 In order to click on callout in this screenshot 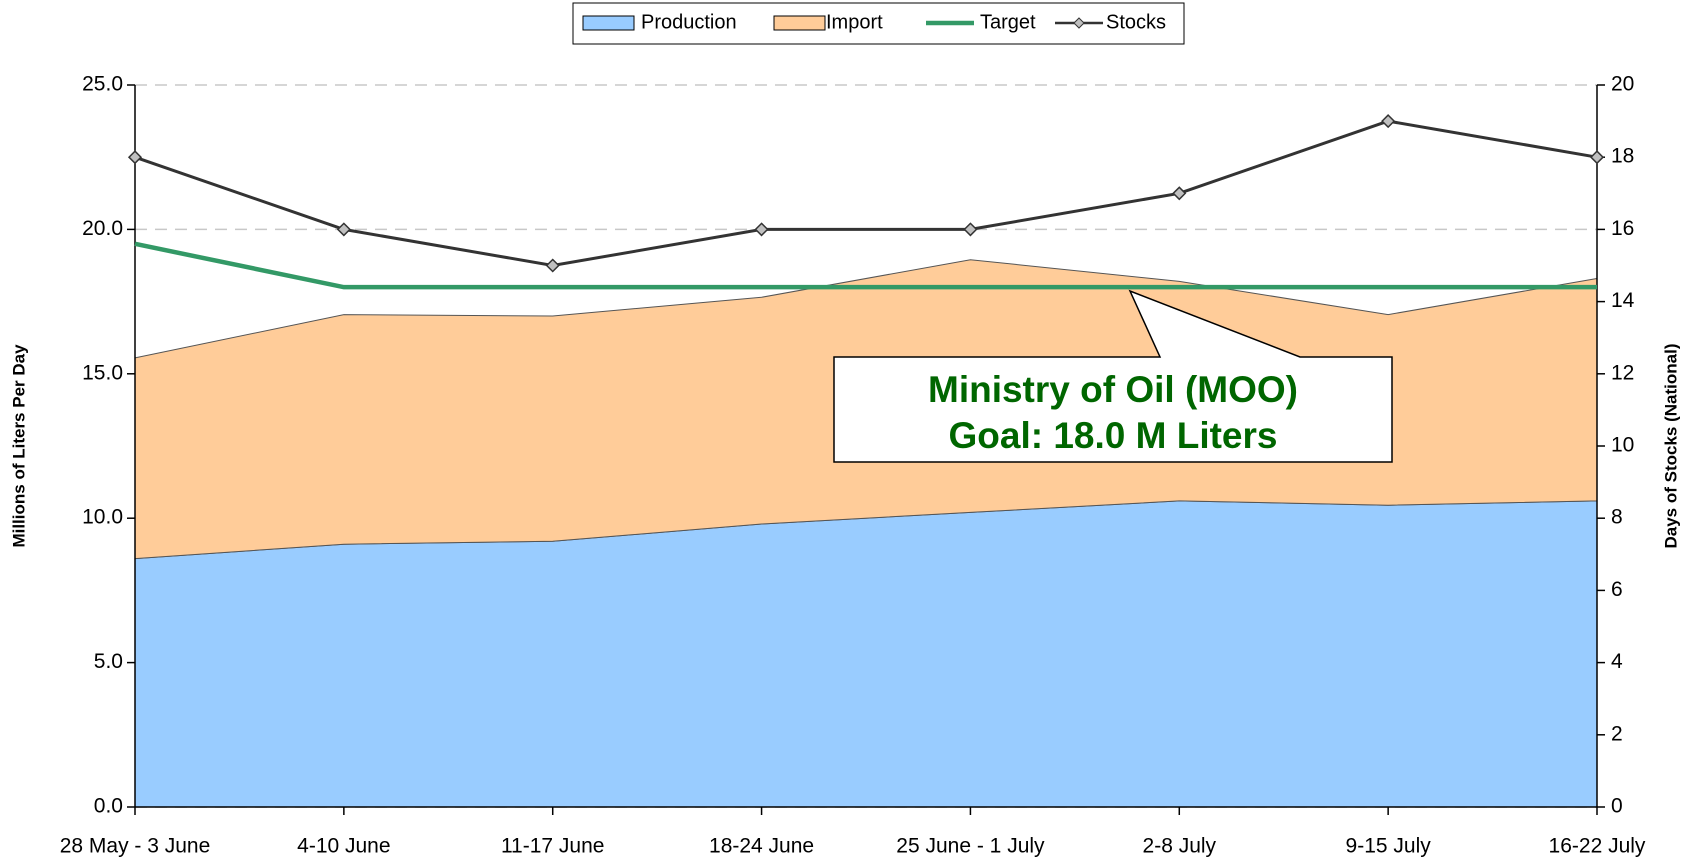, I will do `click(1113, 376)`.